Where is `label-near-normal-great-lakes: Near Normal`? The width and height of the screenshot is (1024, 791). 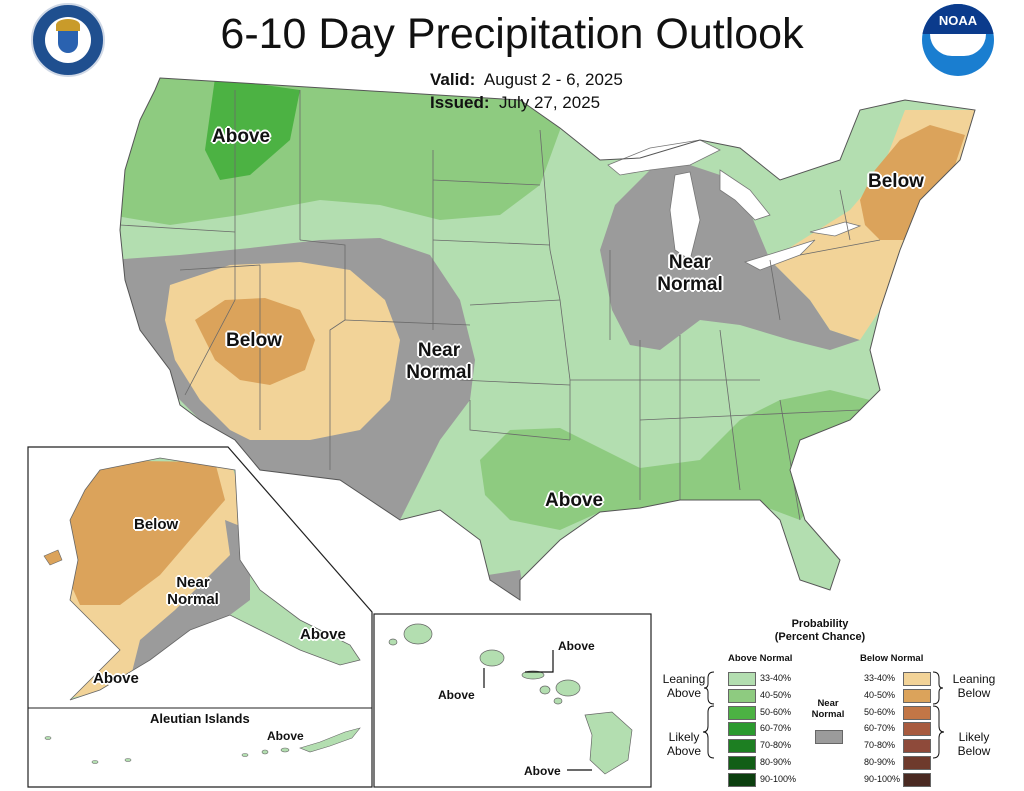
label-near-normal-great-lakes: Near Normal is located at coordinates (690, 273).